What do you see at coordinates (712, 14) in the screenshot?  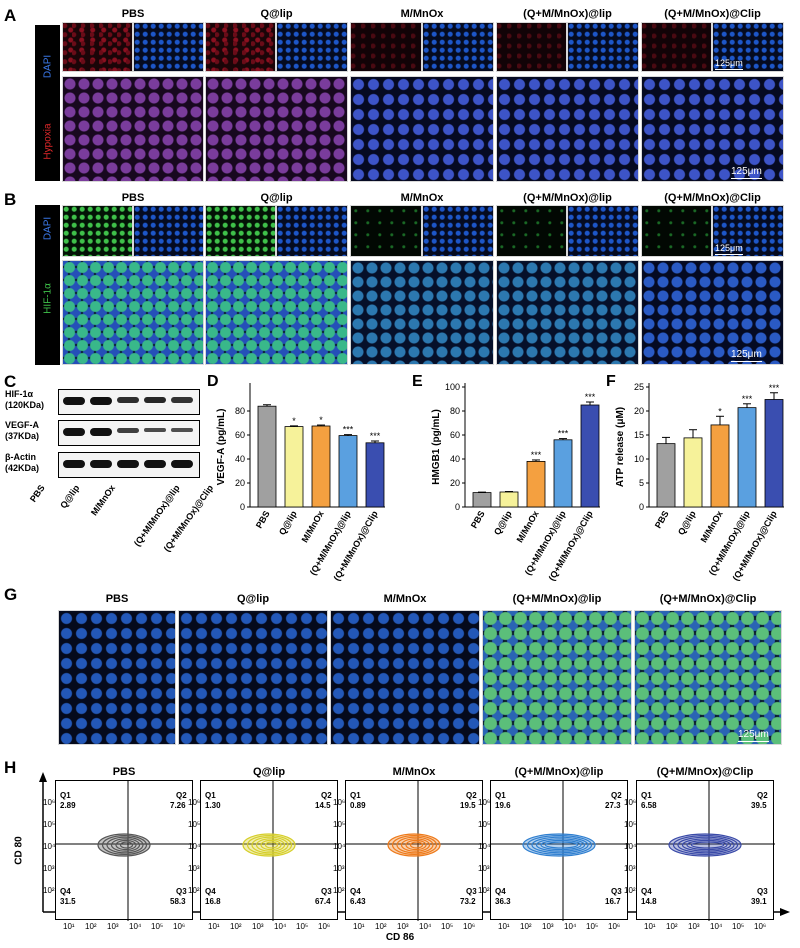 I see `panel-a-header-4: (Q+M/MnOx)@Clip` at bounding box center [712, 14].